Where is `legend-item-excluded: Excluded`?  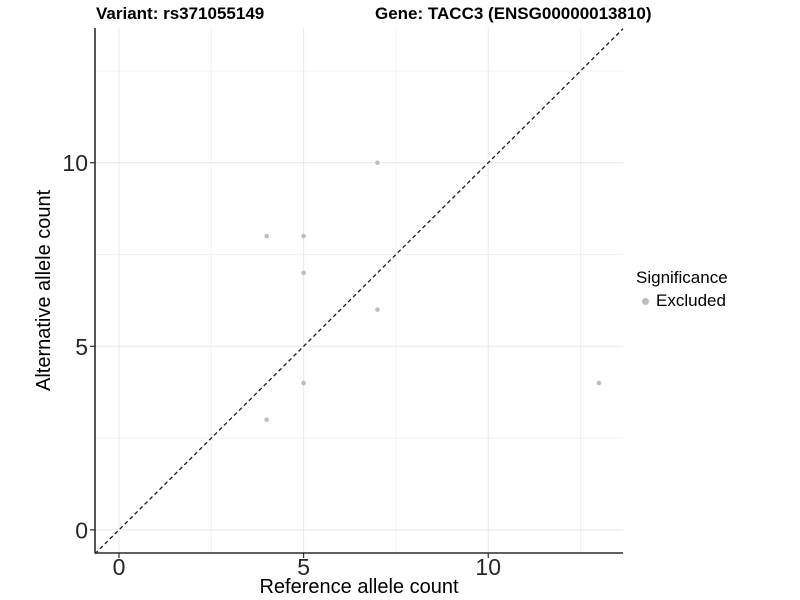 legend-item-excluded: Excluded is located at coordinates (682, 301).